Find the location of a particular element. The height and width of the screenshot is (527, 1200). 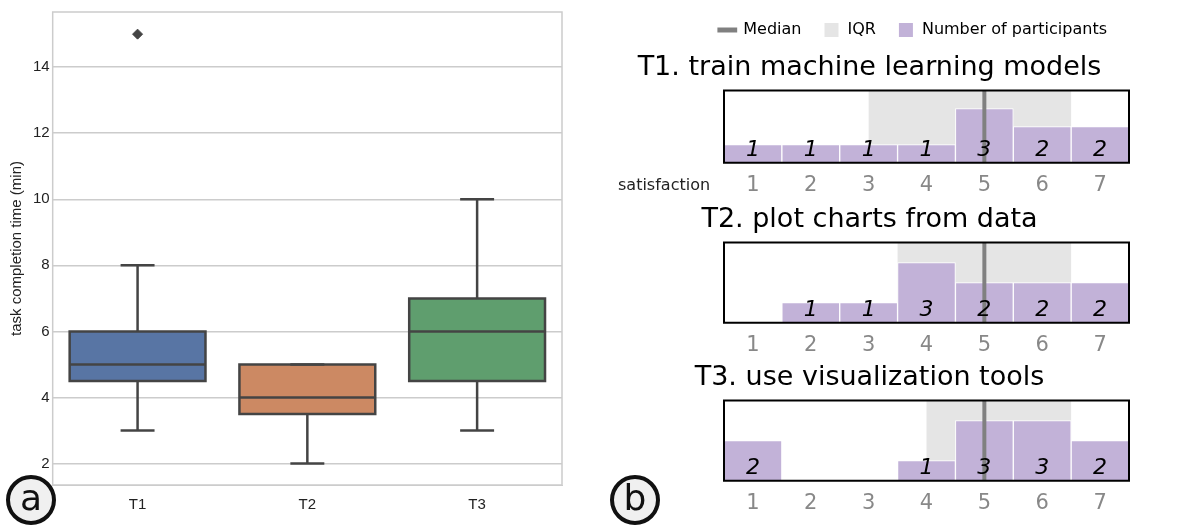

x-tick-label: T1 is located at coordinates (137, 504).